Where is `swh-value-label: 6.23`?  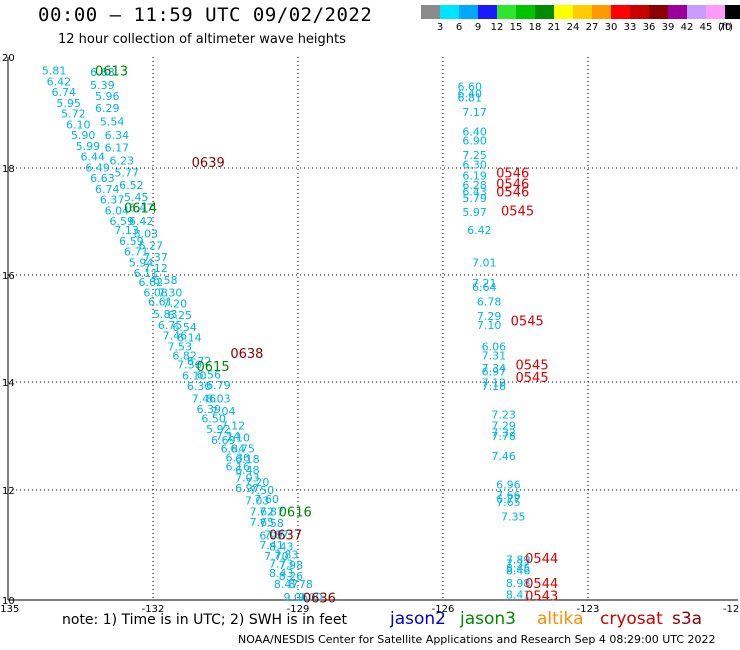
swh-value-label: 6.23 is located at coordinates (122, 160).